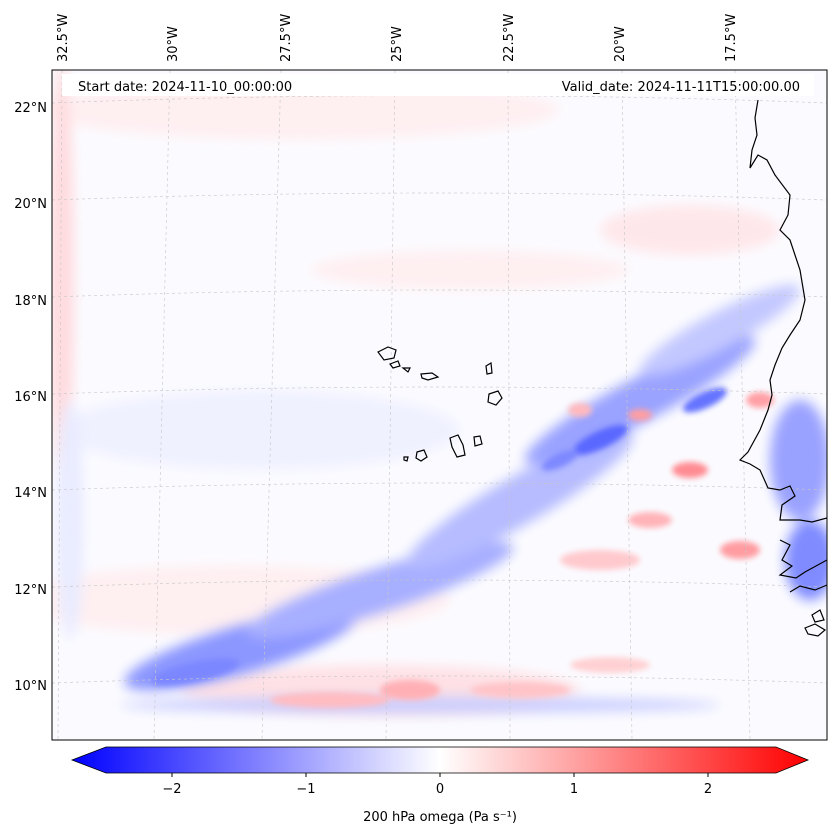 The height and width of the screenshot is (839, 837). Describe the element at coordinates (397, 44) in the screenshot. I see `lon-label: 25°W` at that location.